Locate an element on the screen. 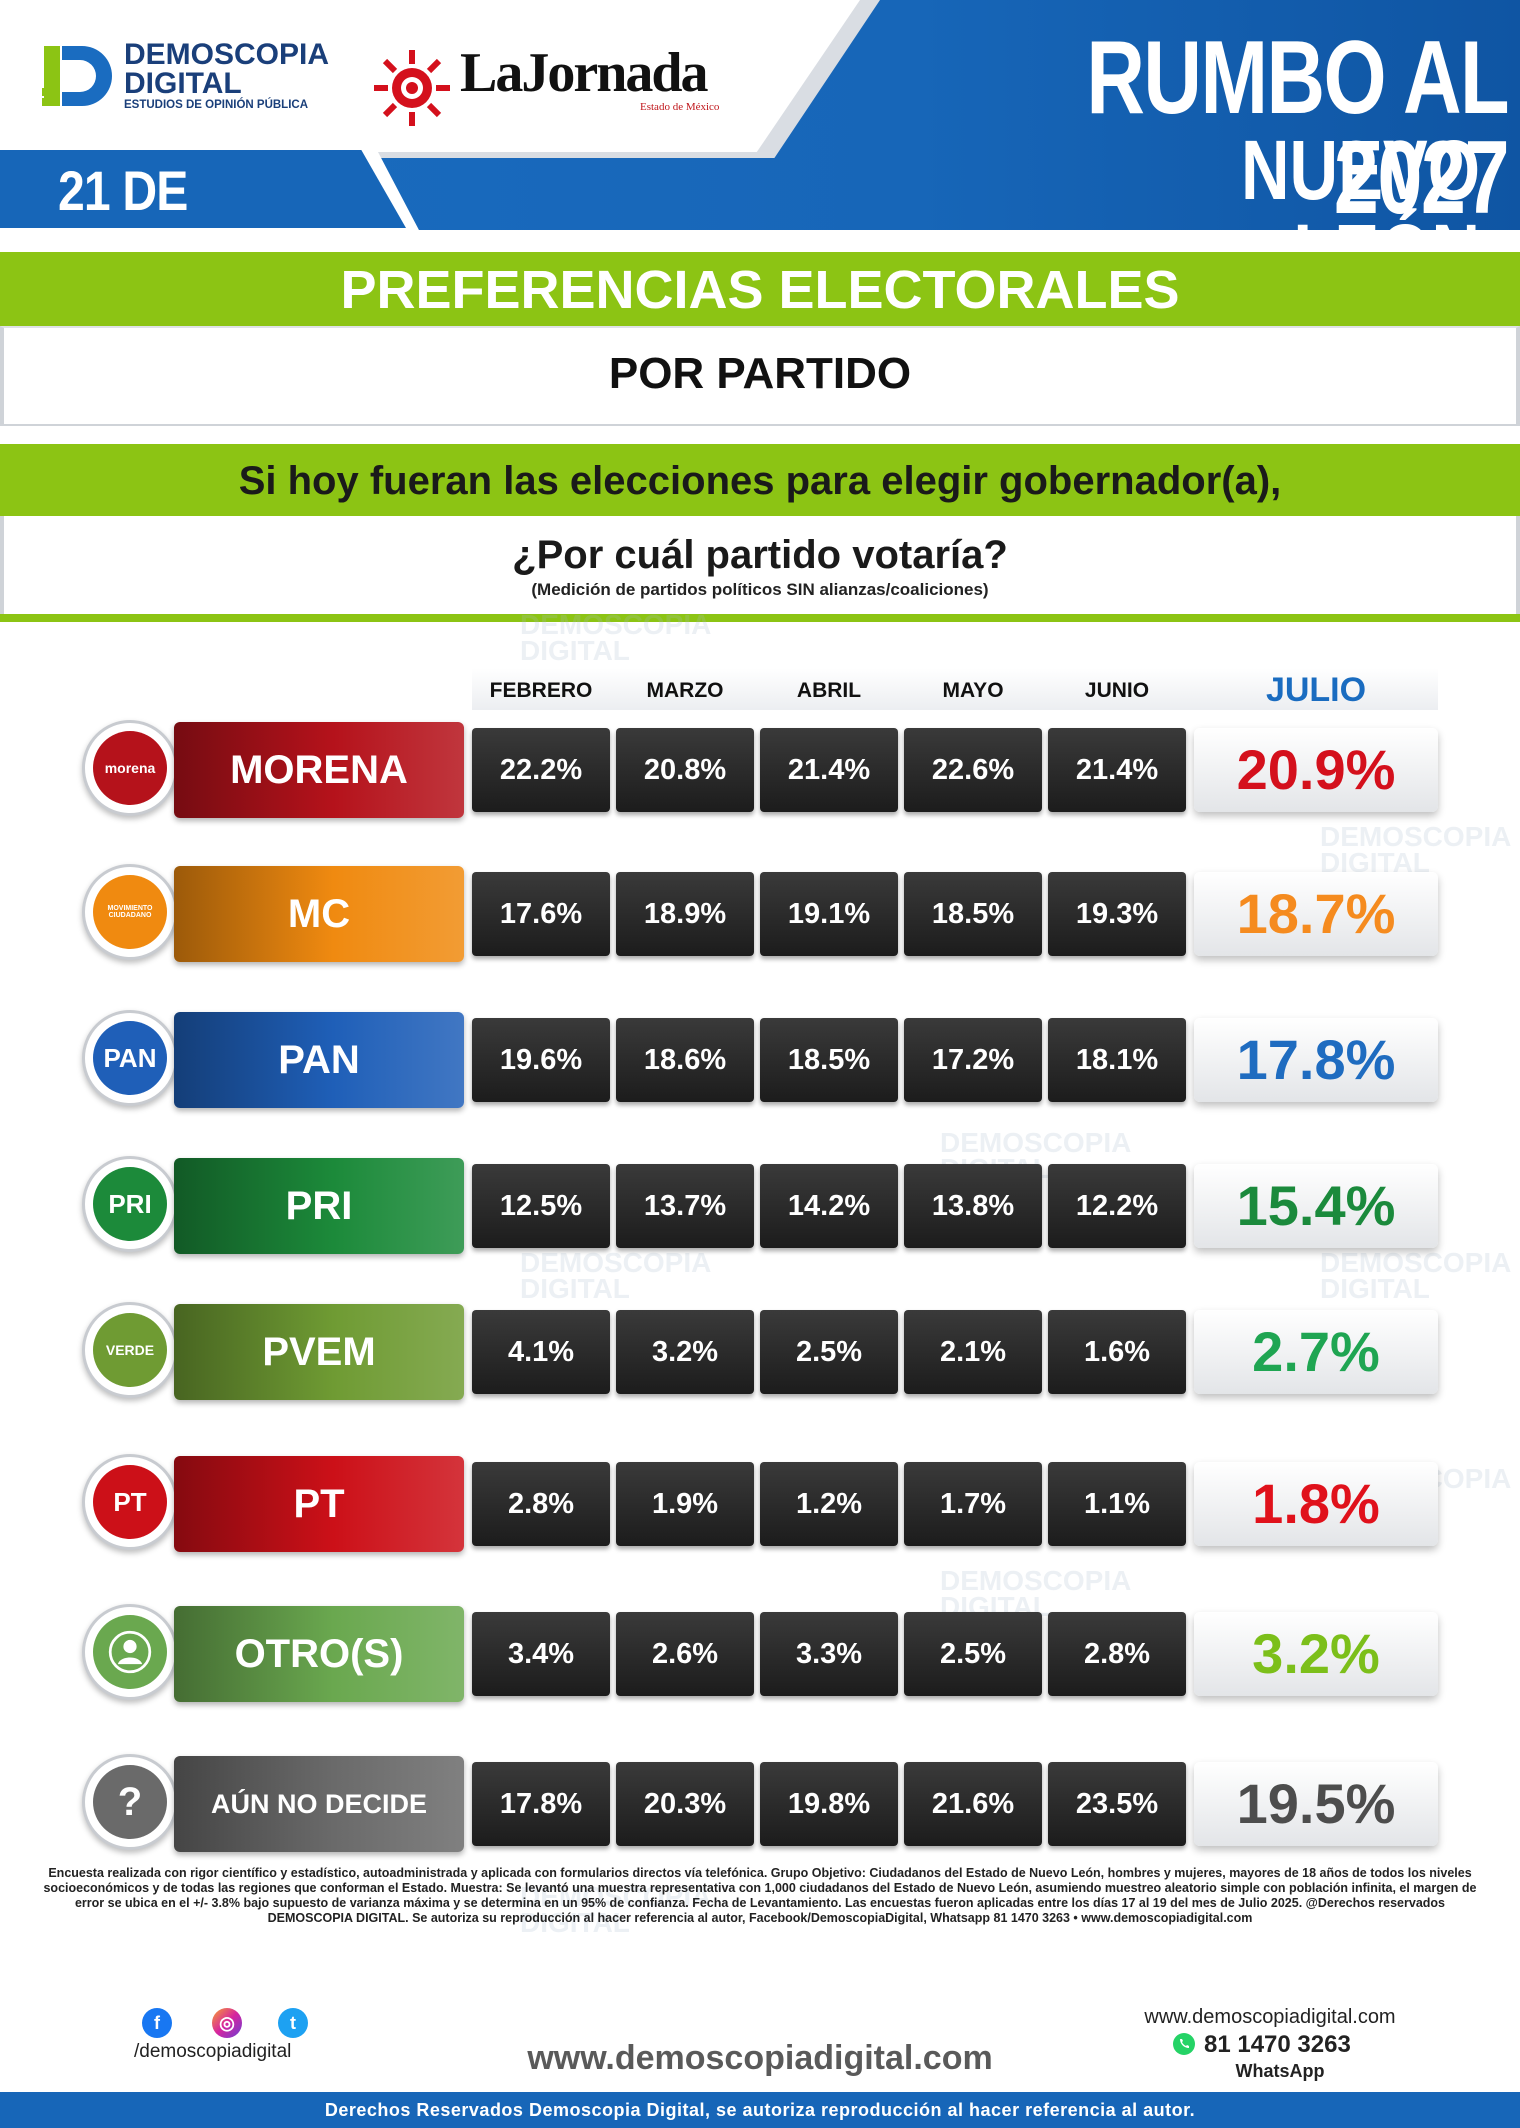  month-header-abril: ABRIL is located at coordinates (829, 690).